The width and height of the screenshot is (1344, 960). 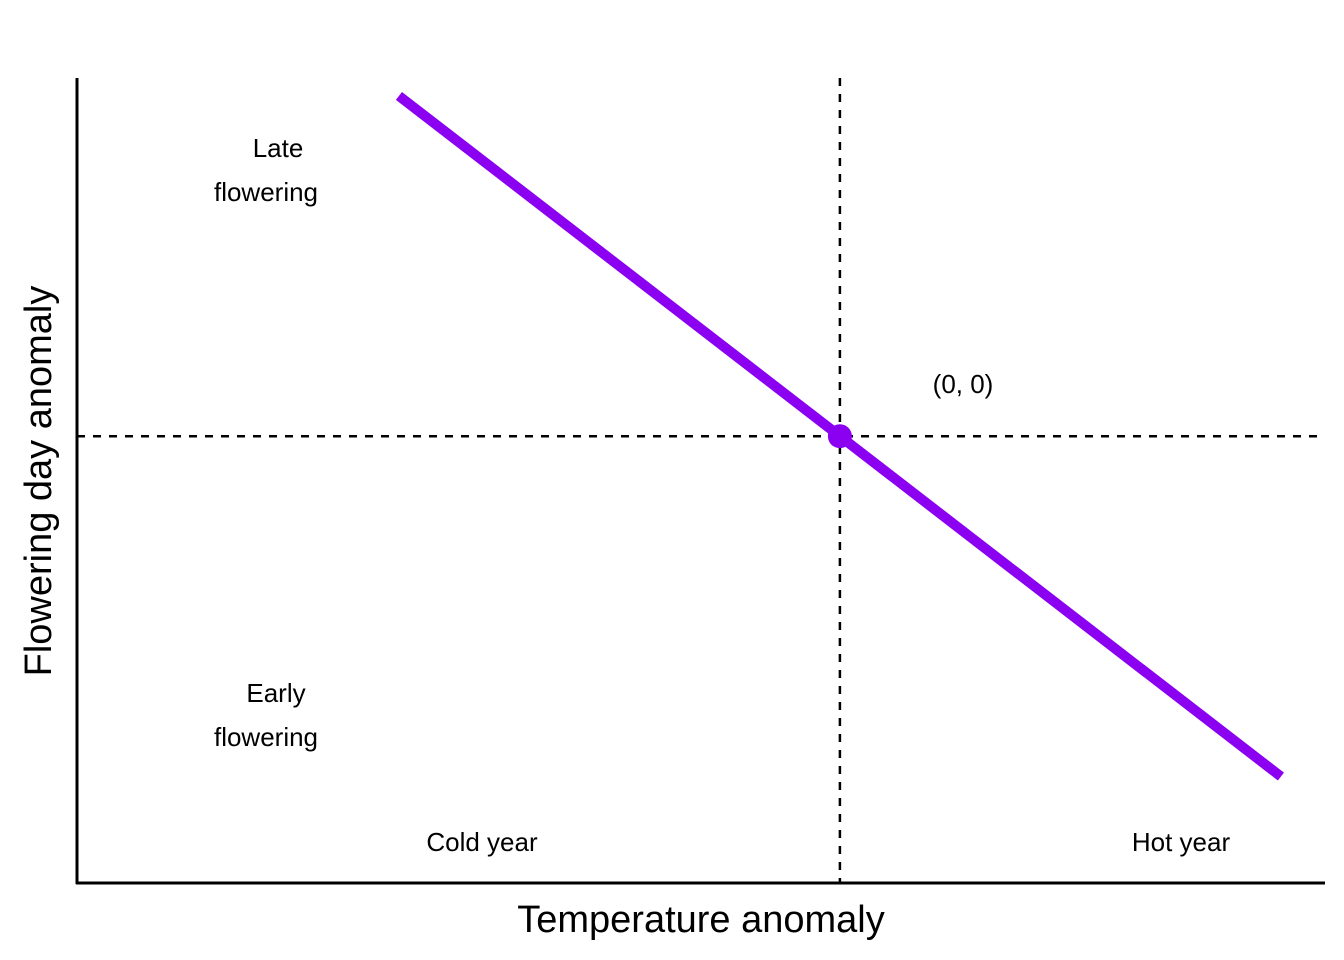 I want to click on cold-year-label: Cold year, so click(x=482, y=842).